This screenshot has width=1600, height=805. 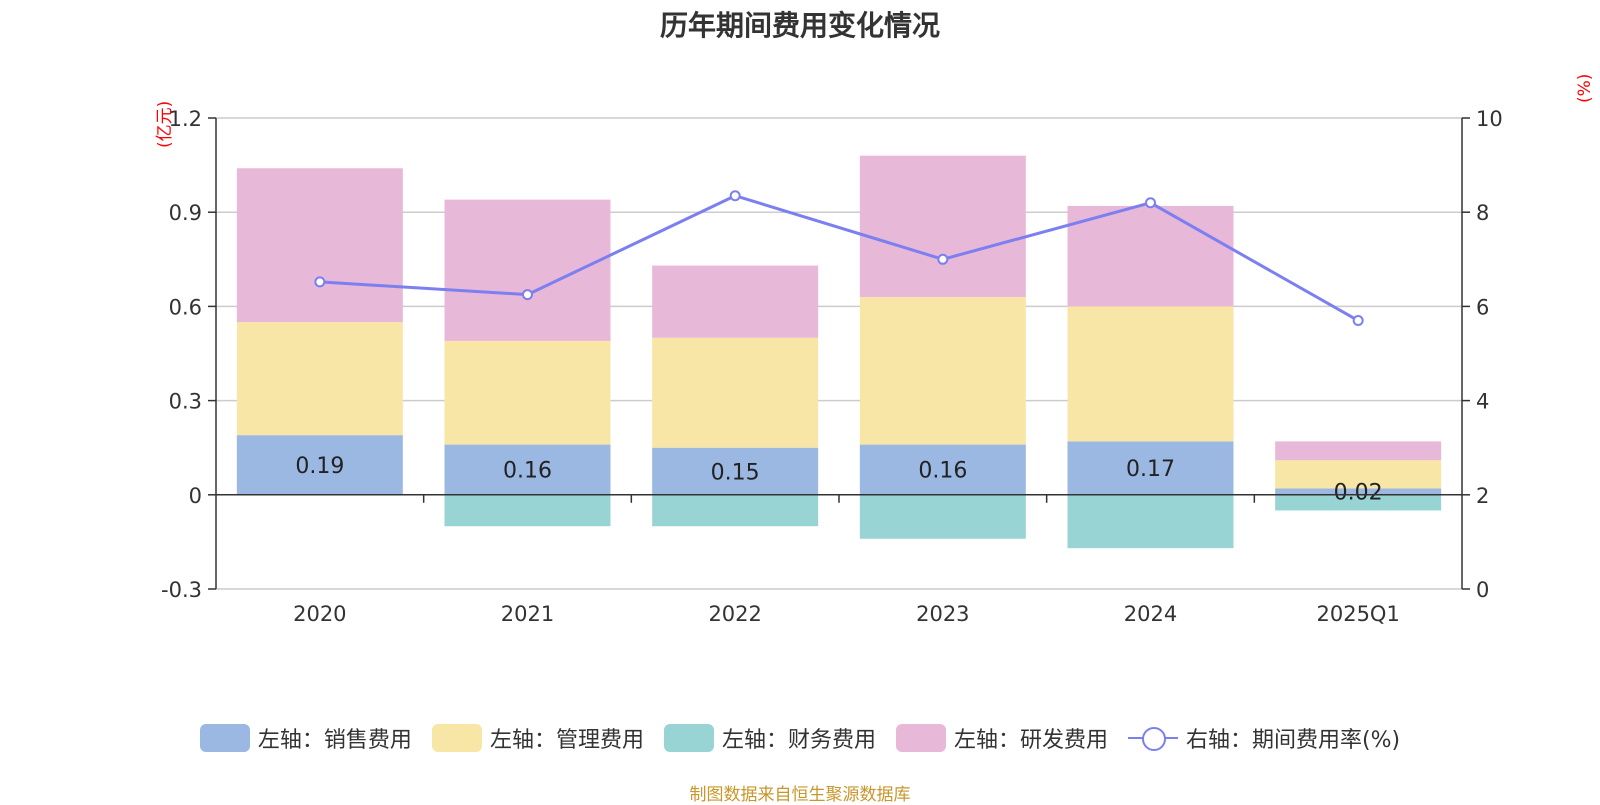 What do you see at coordinates (1489, 119) in the screenshot?
I see `right-tick-label: 10` at bounding box center [1489, 119].